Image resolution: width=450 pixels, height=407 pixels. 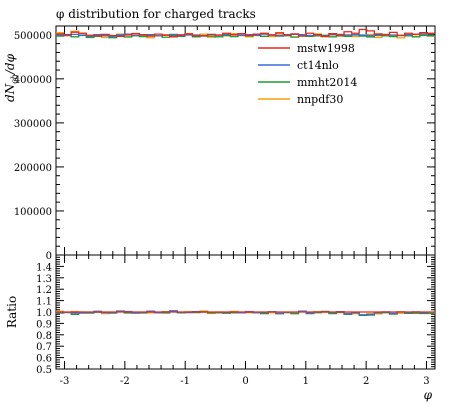 I want to click on x-tick-labels: -3 -2 -1 0 1 2 3, so click(x=245, y=381).